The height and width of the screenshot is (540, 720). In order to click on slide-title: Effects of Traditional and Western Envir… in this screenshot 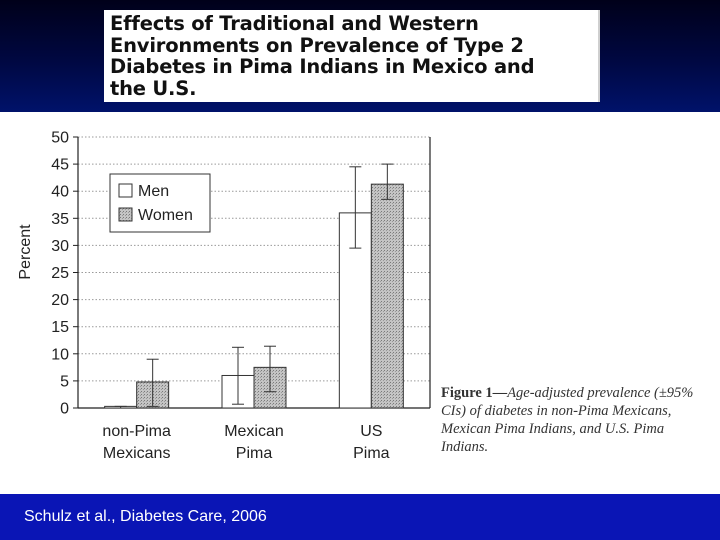, I will do `click(322, 56)`.